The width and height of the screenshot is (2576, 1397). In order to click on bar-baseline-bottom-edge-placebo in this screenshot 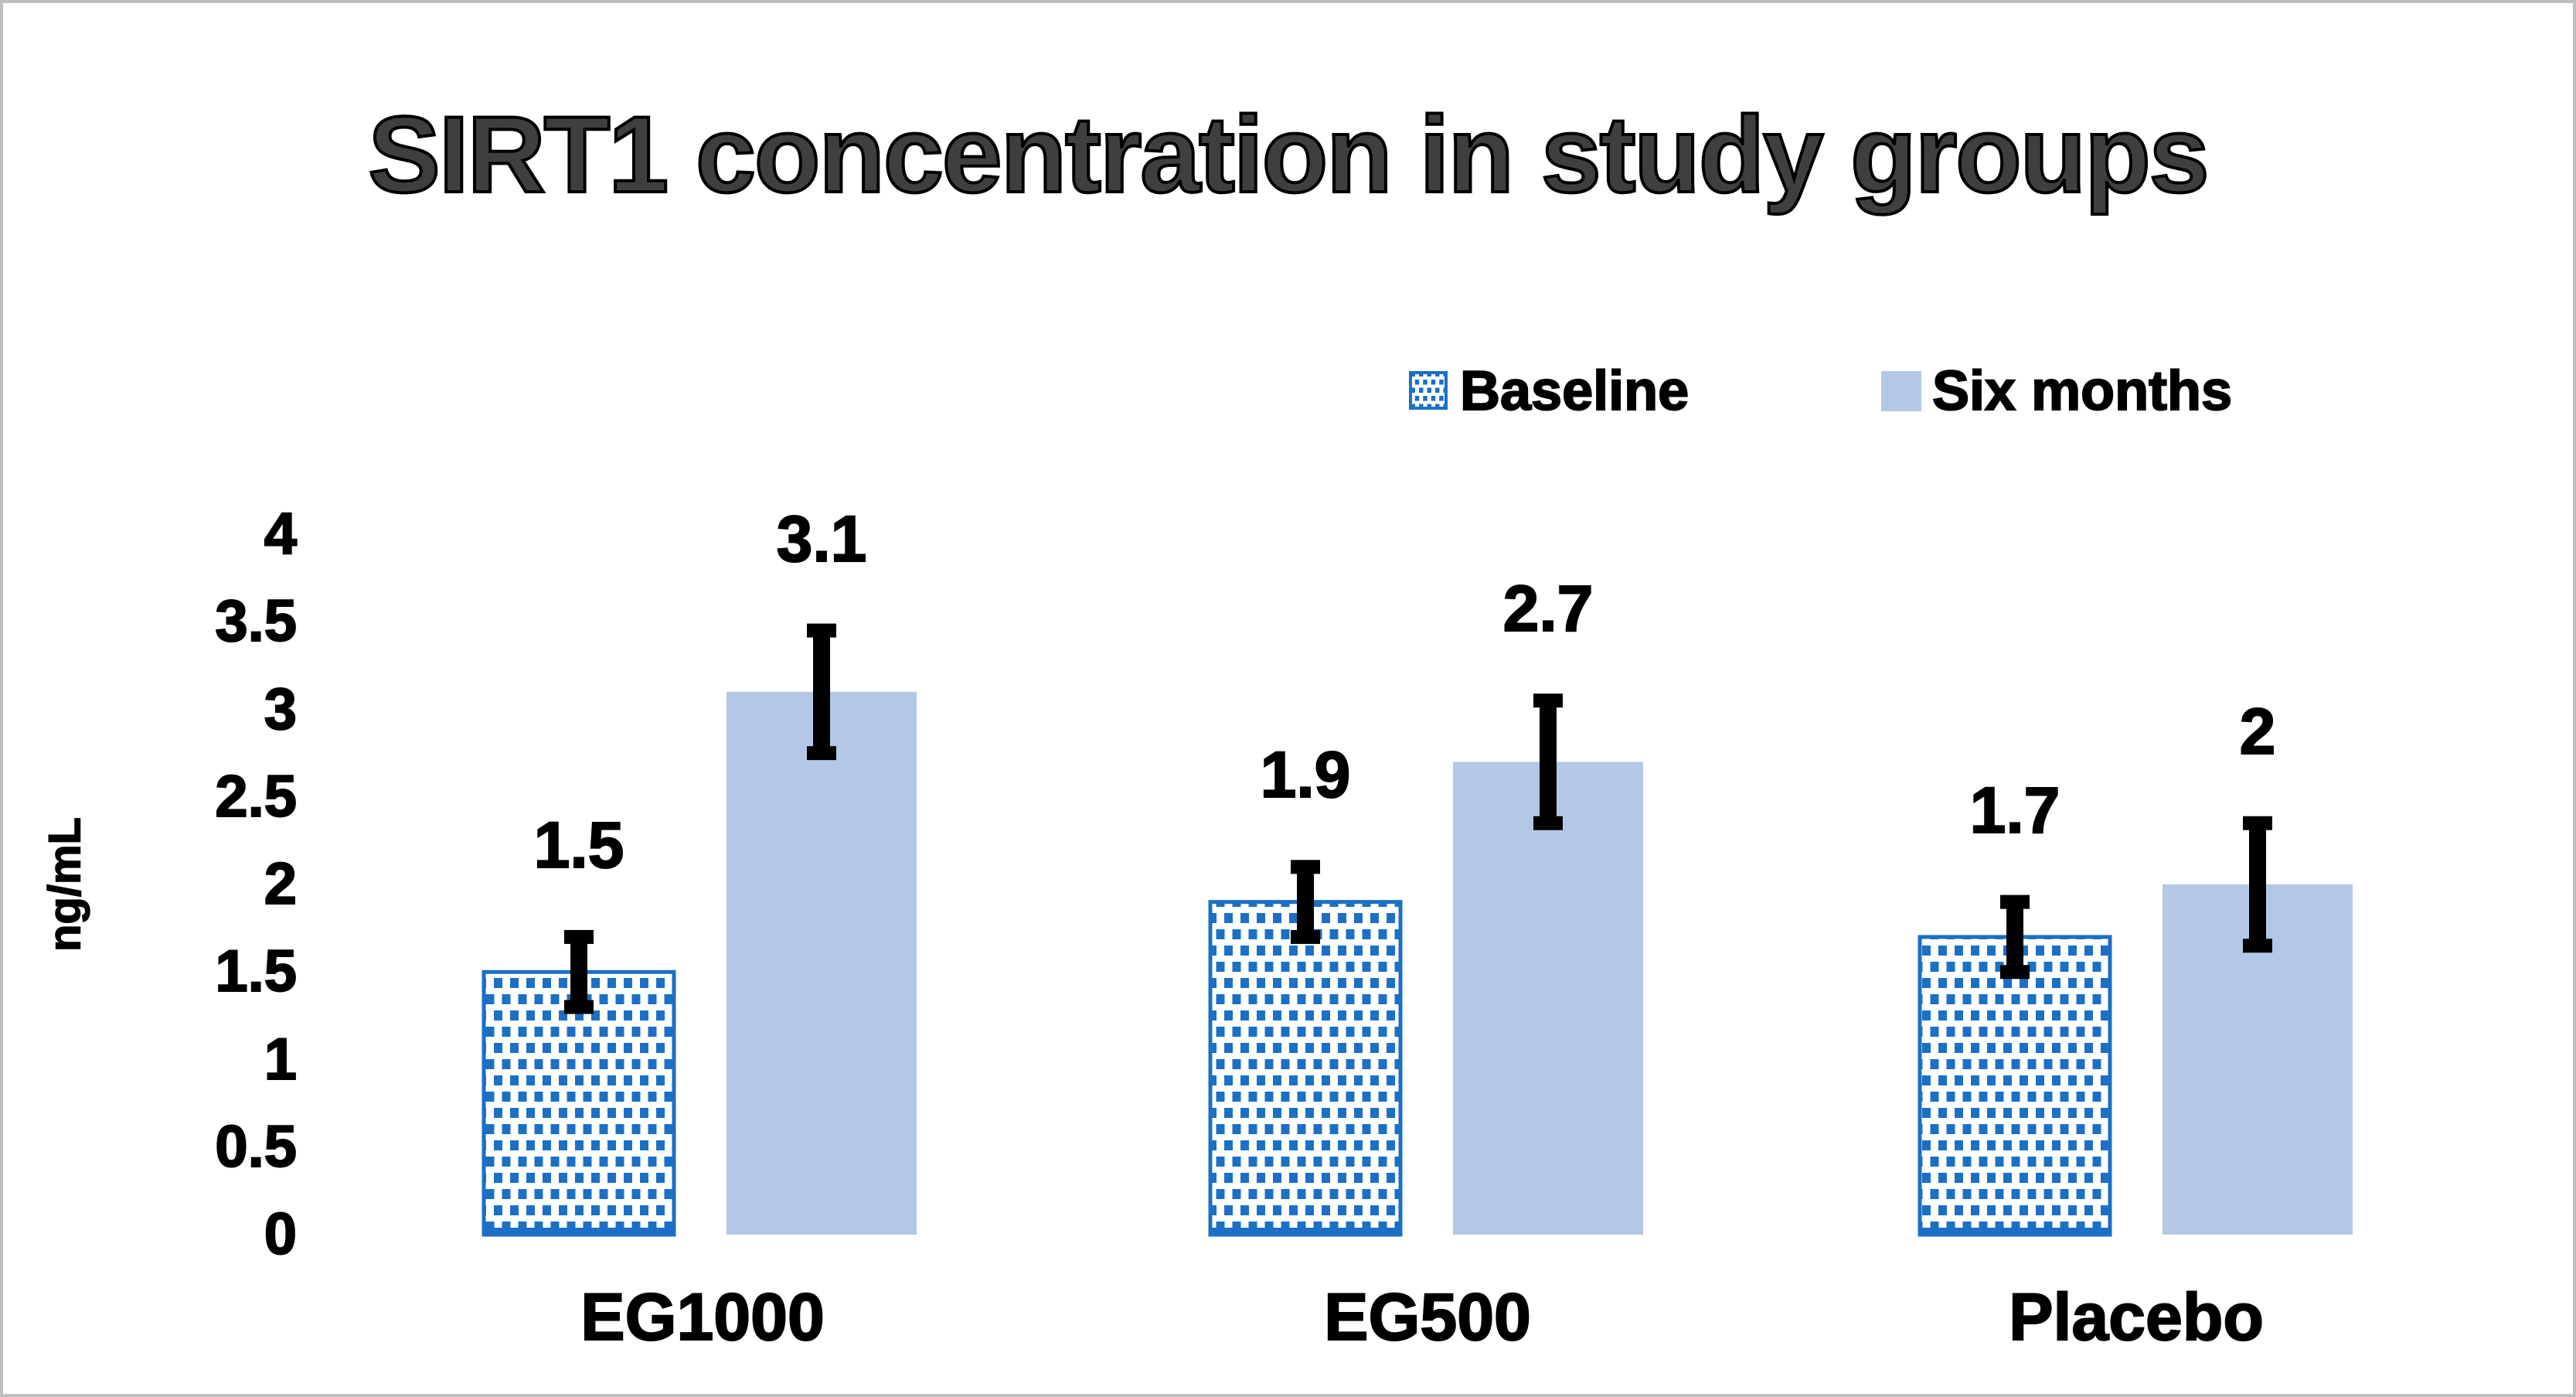, I will do `click(2015, 1231)`.